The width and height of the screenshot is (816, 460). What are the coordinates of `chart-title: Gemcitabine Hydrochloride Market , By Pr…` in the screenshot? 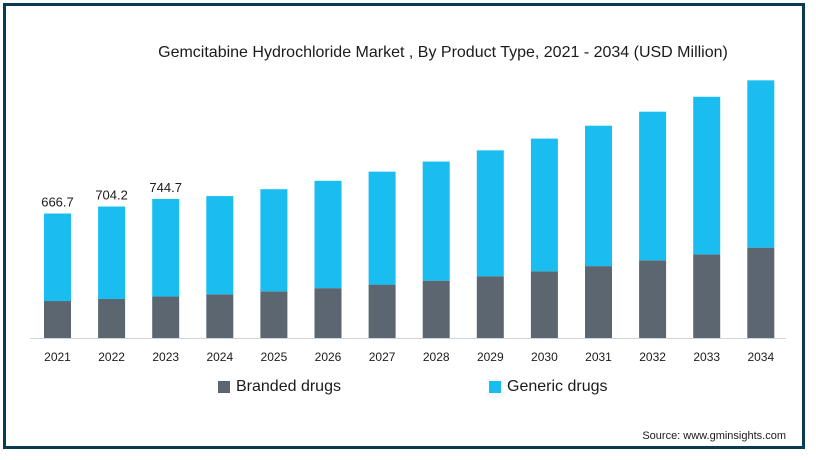 It's located at (443, 52).